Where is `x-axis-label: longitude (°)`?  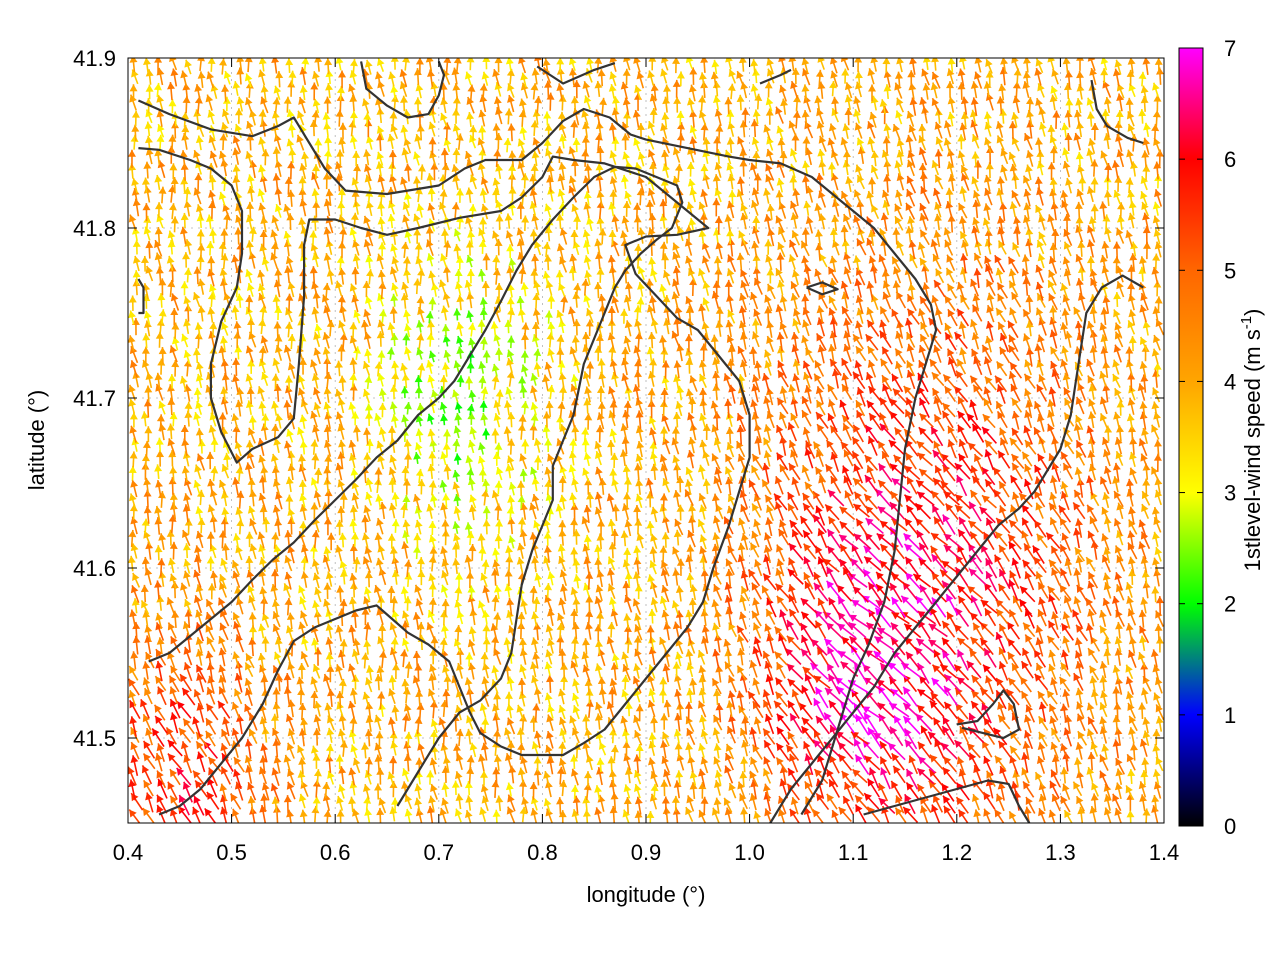 x-axis-label: longitude (°) is located at coordinates (646, 894).